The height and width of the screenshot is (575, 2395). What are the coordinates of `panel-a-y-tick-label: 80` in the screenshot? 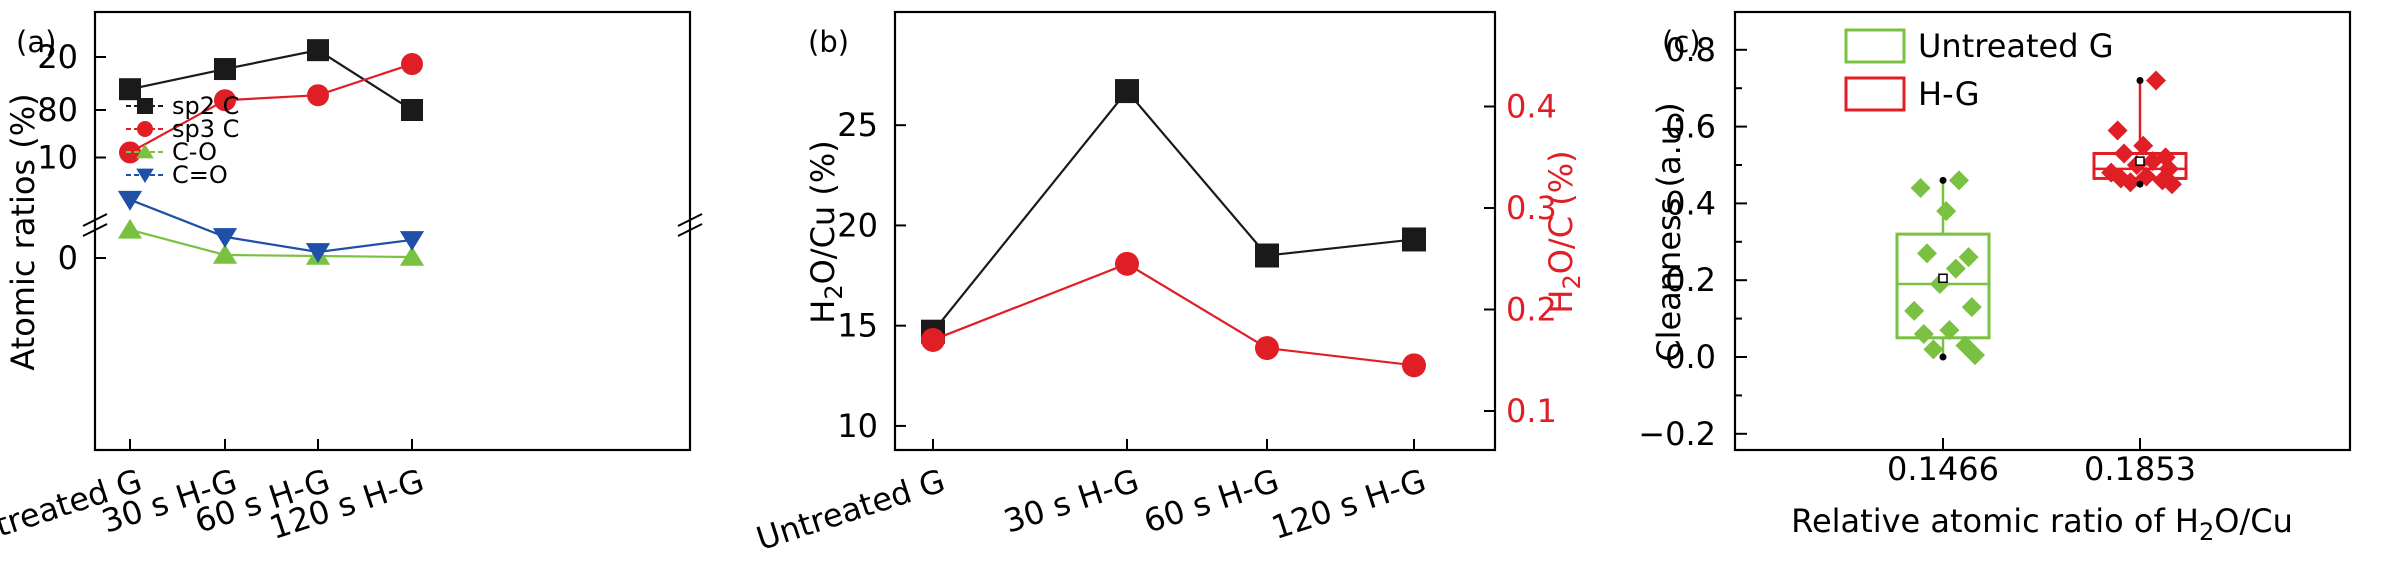 It's located at (57, 110).